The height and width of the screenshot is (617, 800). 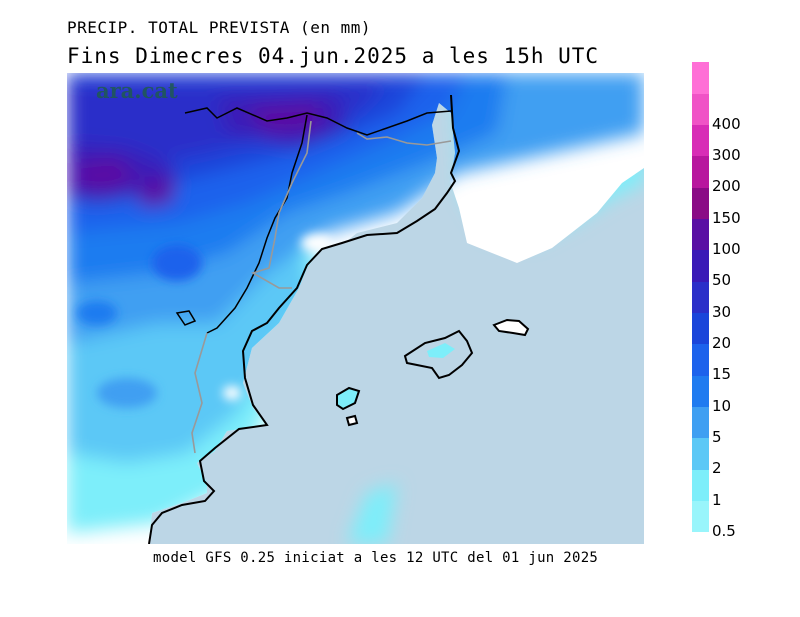 What do you see at coordinates (722, 280) in the screenshot?
I see `legend-label: 50` at bounding box center [722, 280].